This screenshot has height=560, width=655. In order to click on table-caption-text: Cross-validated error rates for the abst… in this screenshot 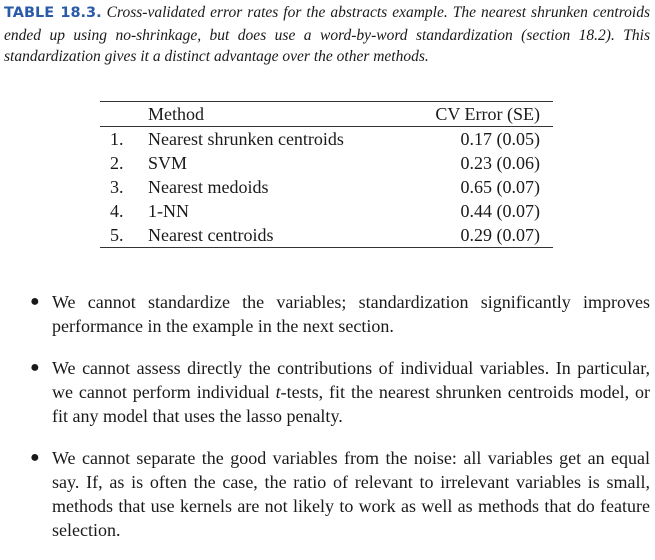, I will do `click(327, 34)`.